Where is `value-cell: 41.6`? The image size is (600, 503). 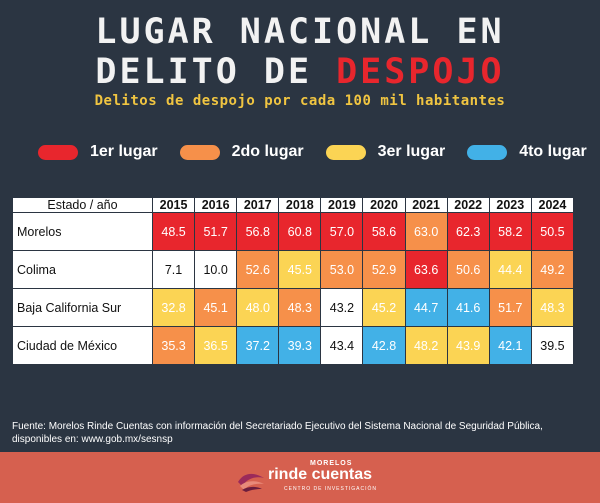
value-cell: 41.6 is located at coordinates (468, 307).